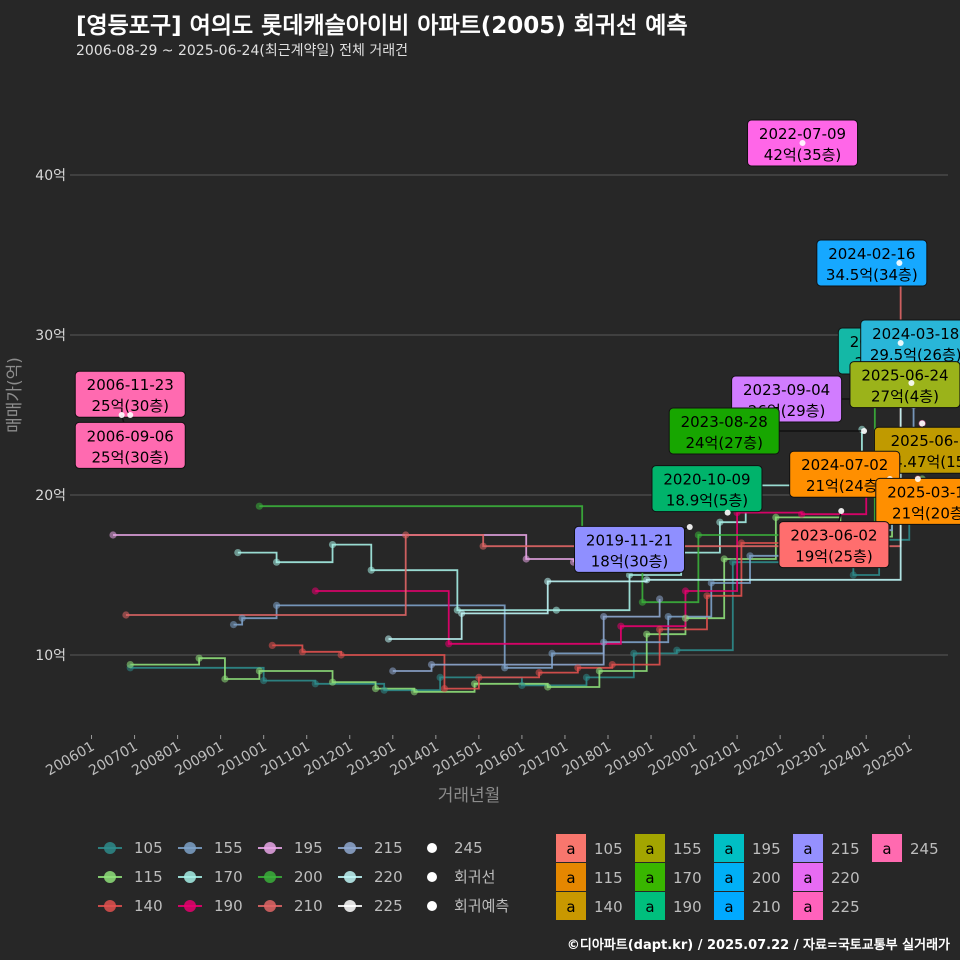  I want to click on annotation-value: 25억(30층), so click(130, 406).